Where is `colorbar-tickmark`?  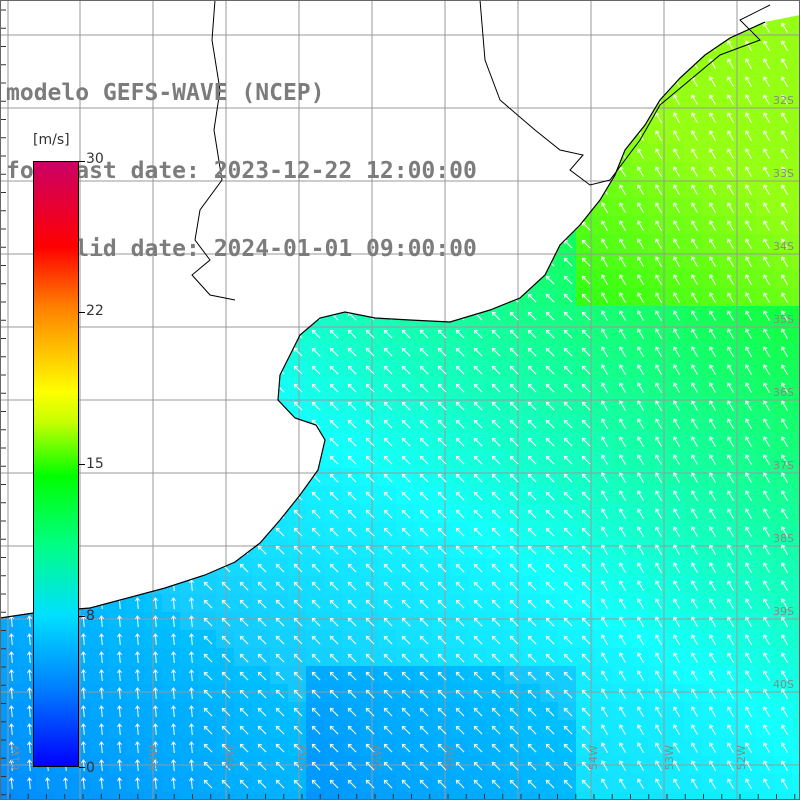
colorbar-tickmark is located at coordinates (82, 161).